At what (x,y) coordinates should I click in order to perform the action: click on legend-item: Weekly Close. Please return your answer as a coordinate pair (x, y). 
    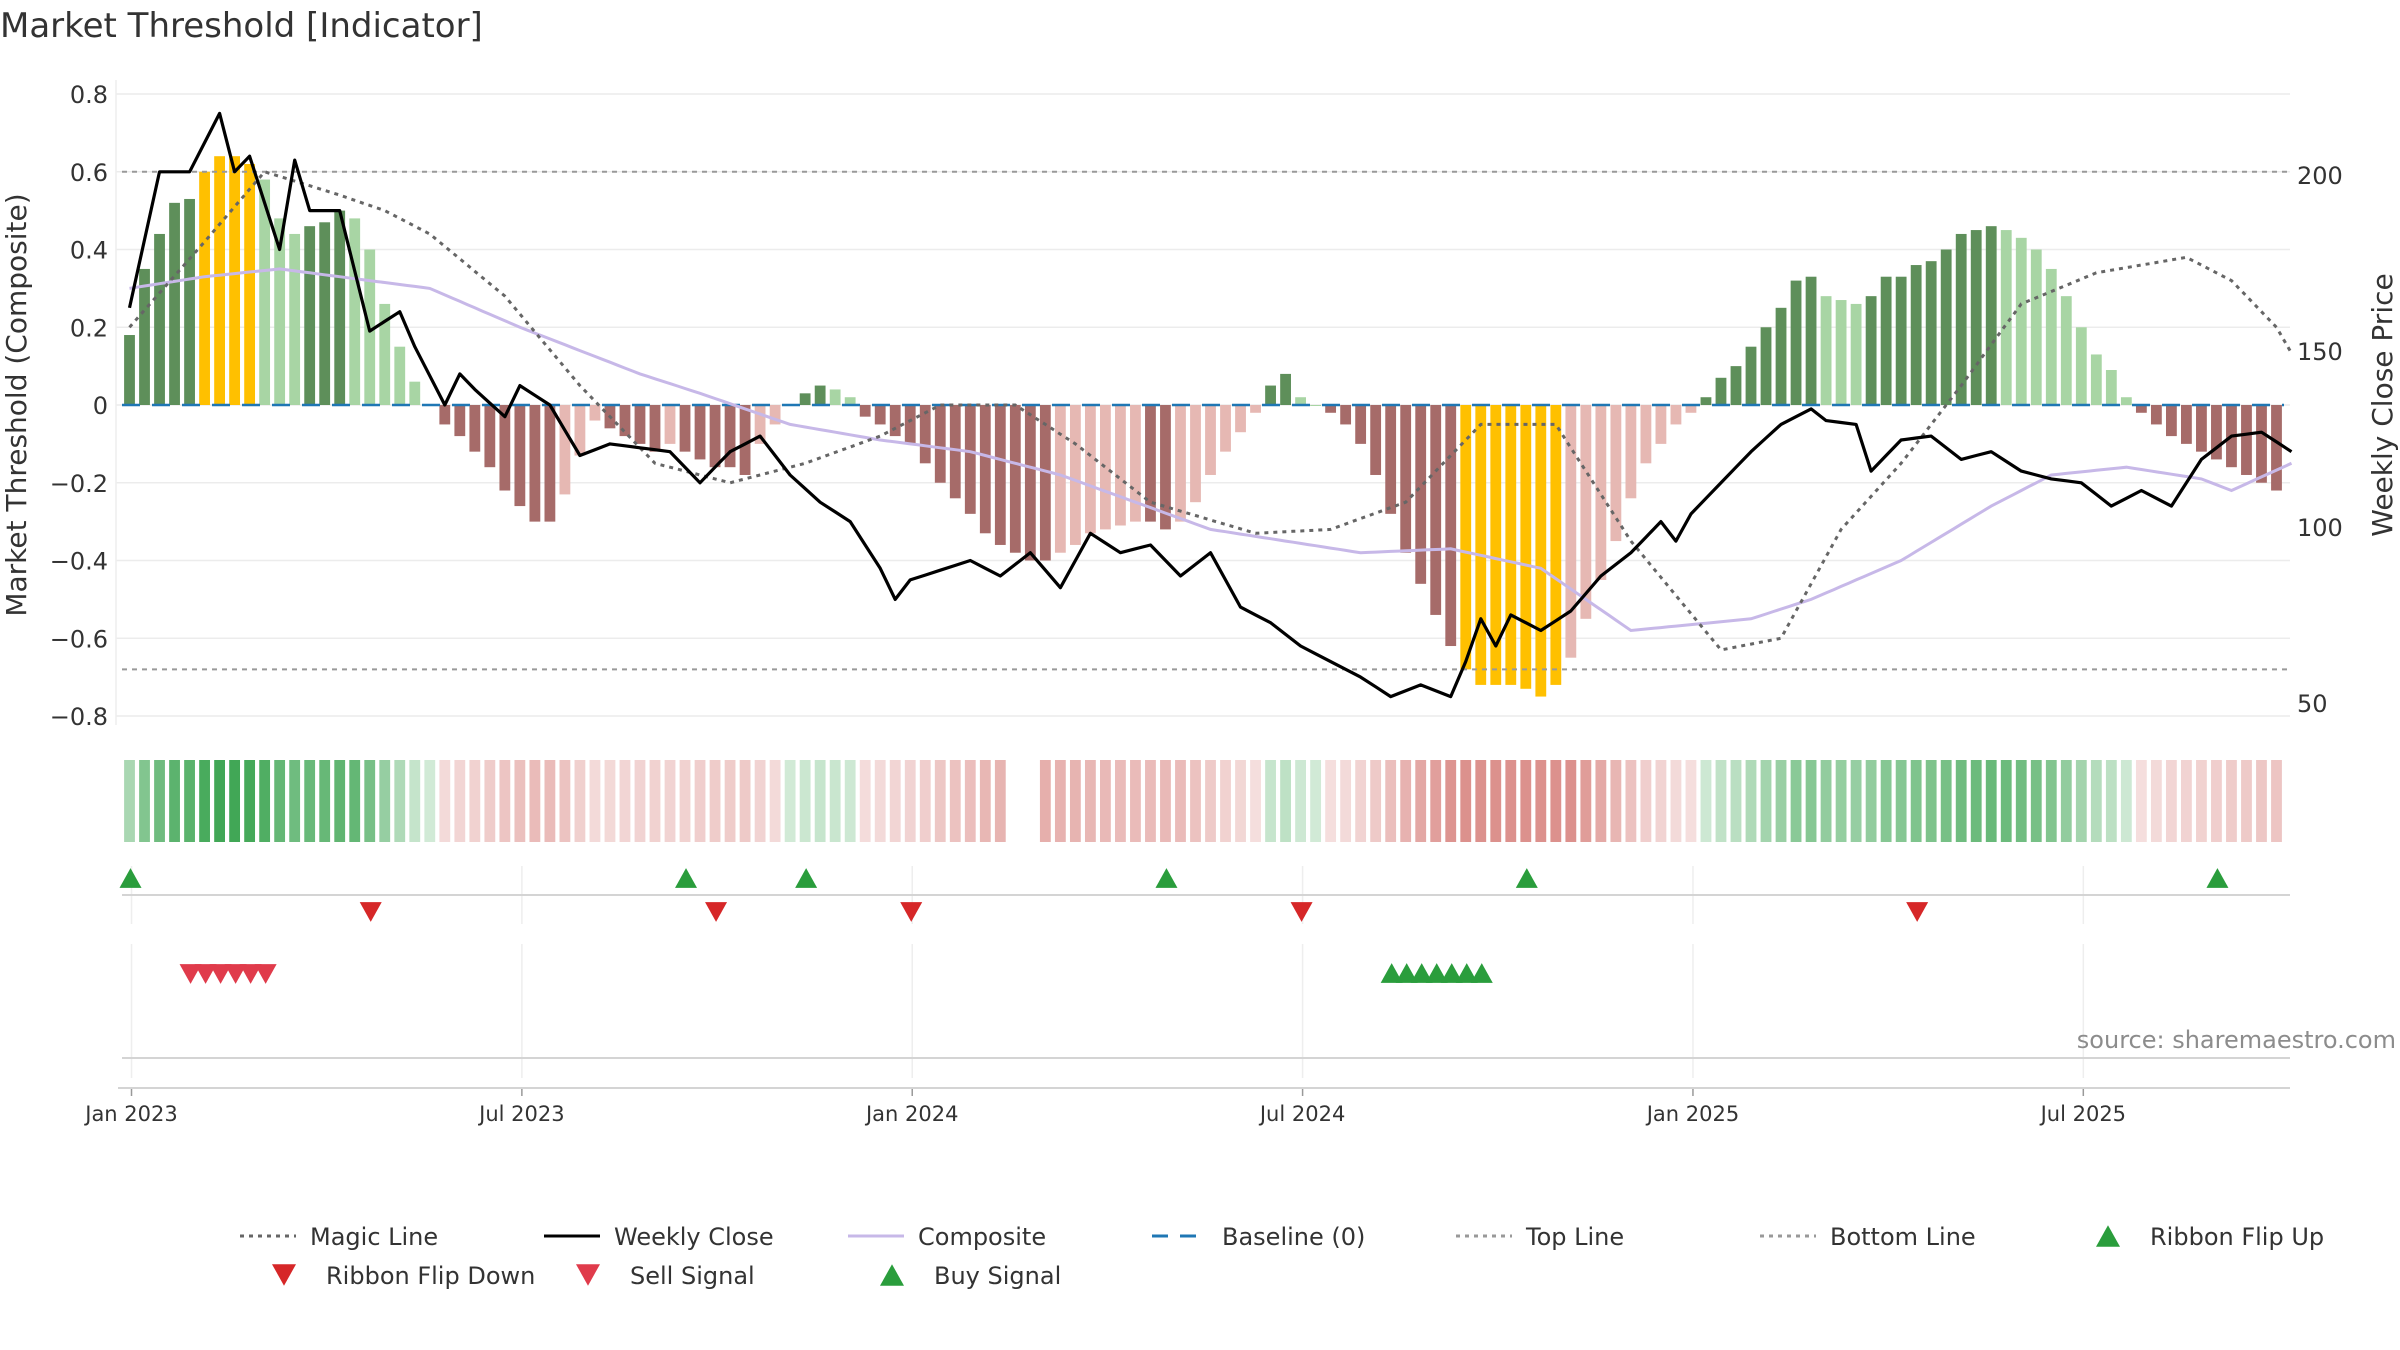
    Looking at the image, I should click on (659, 1237).